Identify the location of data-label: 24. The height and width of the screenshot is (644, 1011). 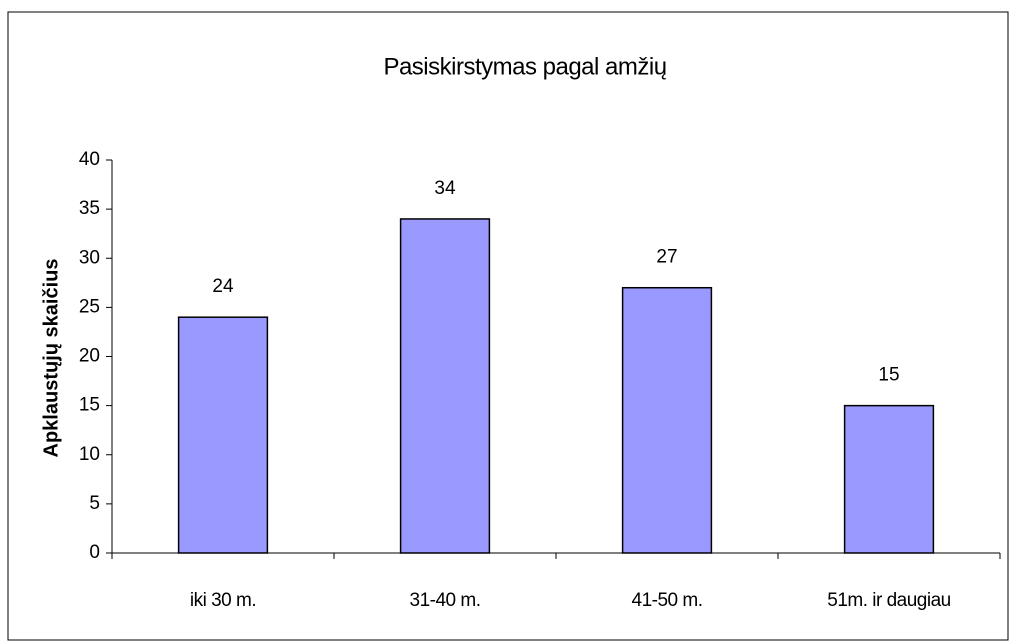
(223, 286).